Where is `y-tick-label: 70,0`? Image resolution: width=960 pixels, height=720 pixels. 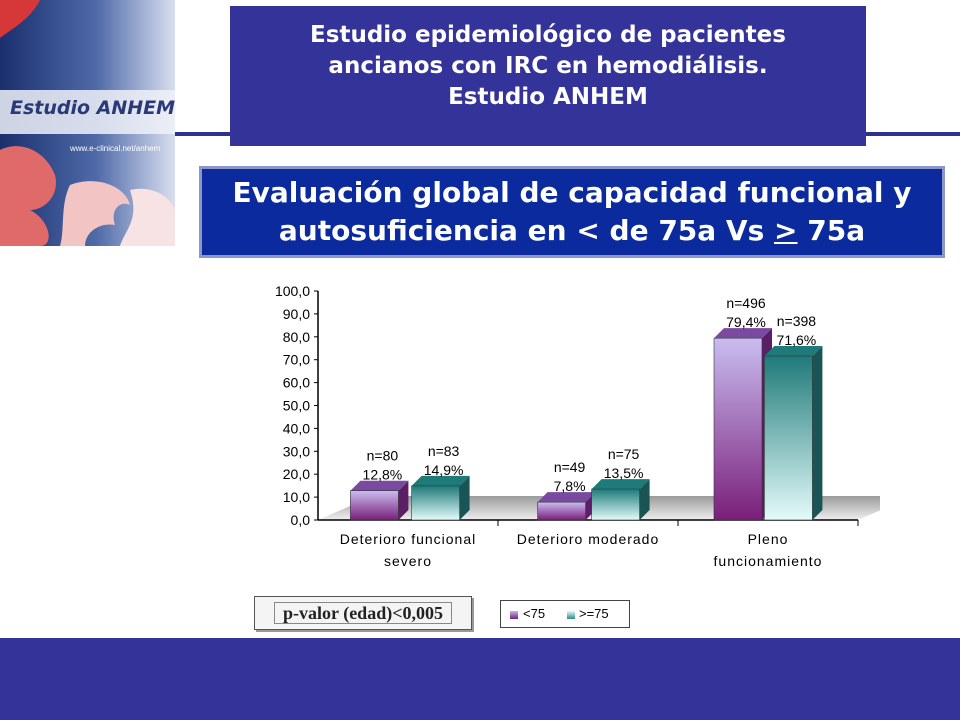 y-tick-label: 70,0 is located at coordinates (296, 360).